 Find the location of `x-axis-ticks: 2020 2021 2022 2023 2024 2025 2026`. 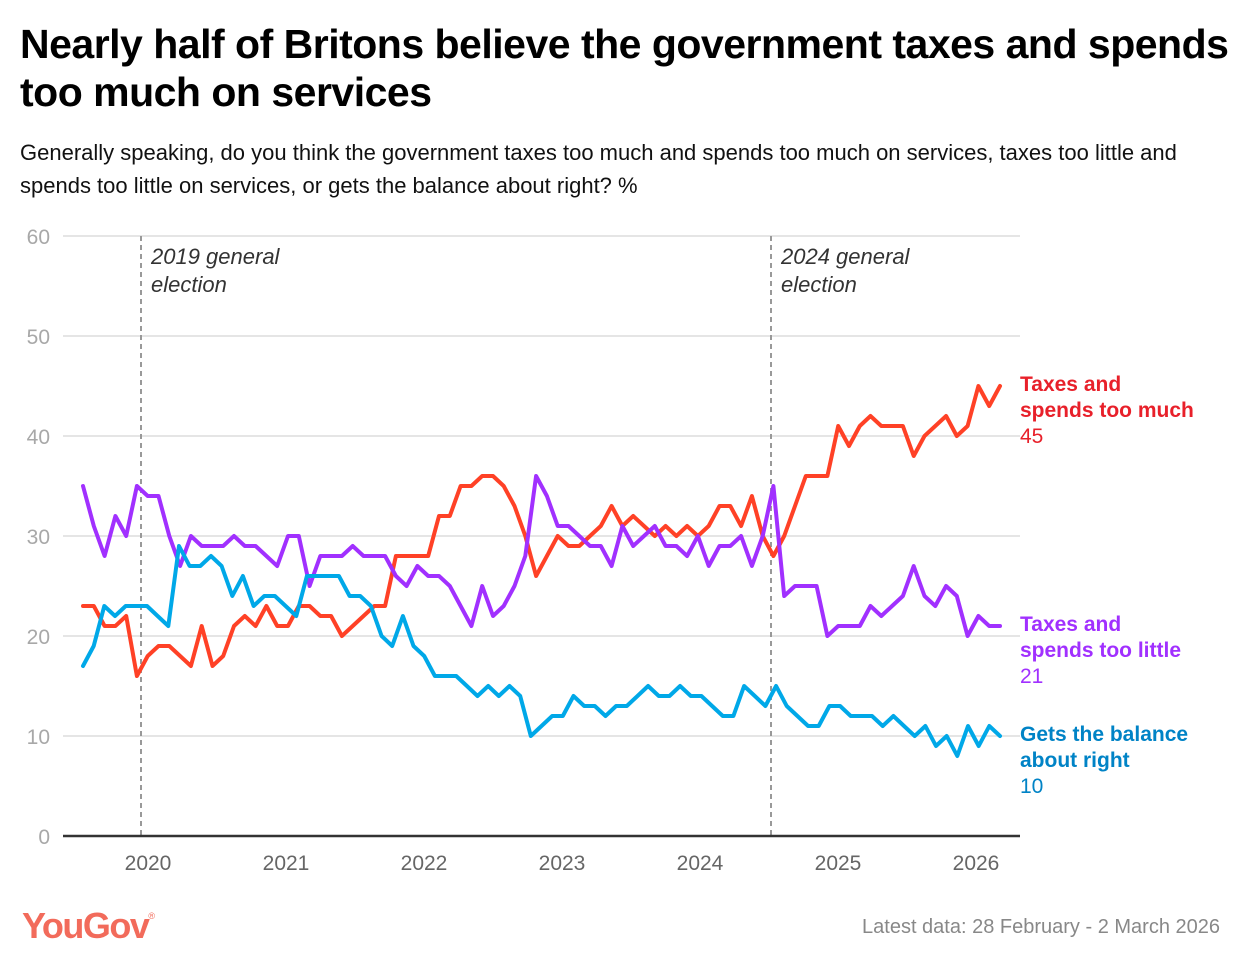

x-axis-ticks: 2020 2021 2022 2023 2024 2025 2026 is located at coordinates (562, 863).